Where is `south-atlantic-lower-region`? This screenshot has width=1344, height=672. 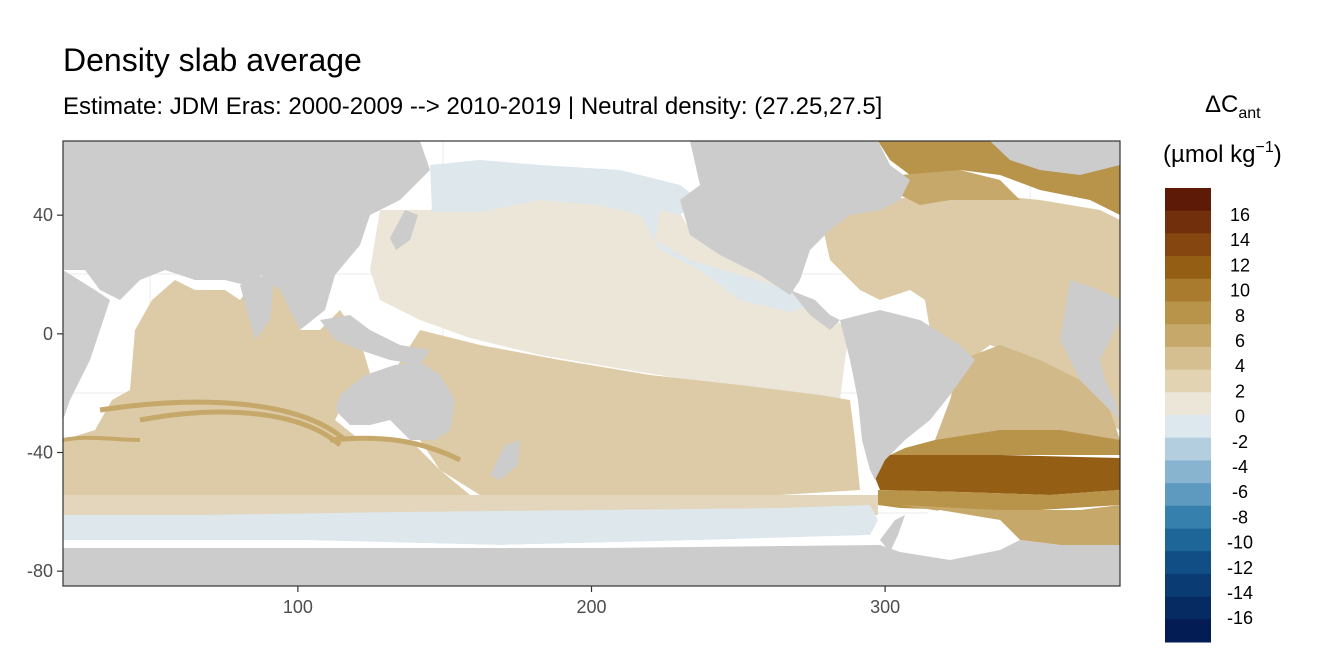
south-atlantic-lower-region is located at coordinates (999, 500).